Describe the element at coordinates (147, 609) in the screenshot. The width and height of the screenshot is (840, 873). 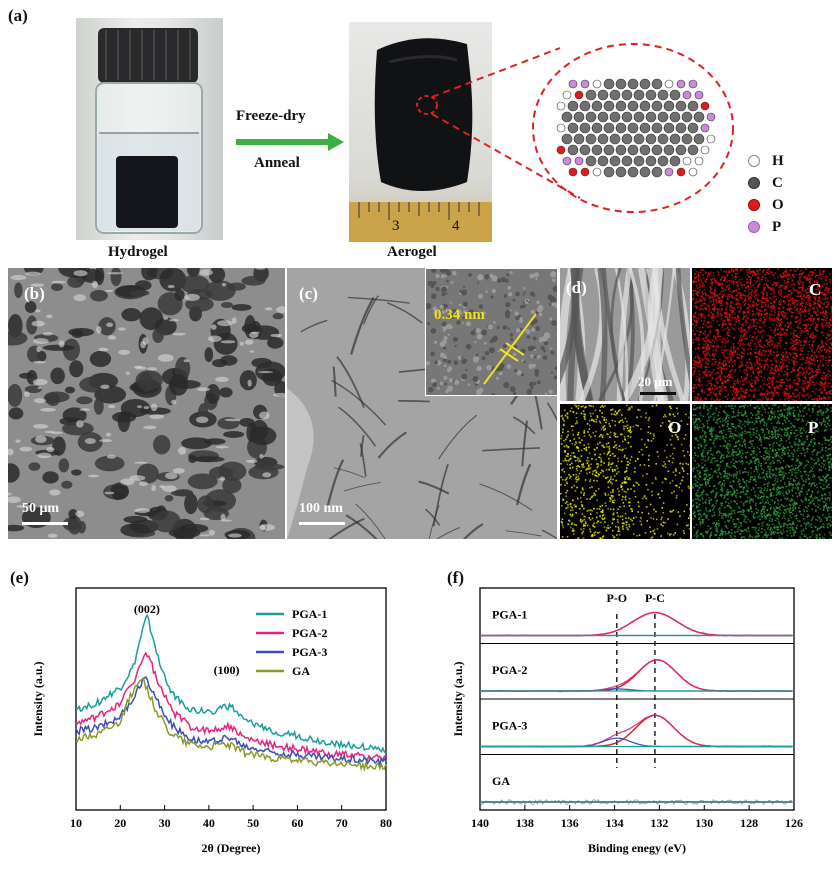
I see `xrd-peak-label: (002)` at that location.